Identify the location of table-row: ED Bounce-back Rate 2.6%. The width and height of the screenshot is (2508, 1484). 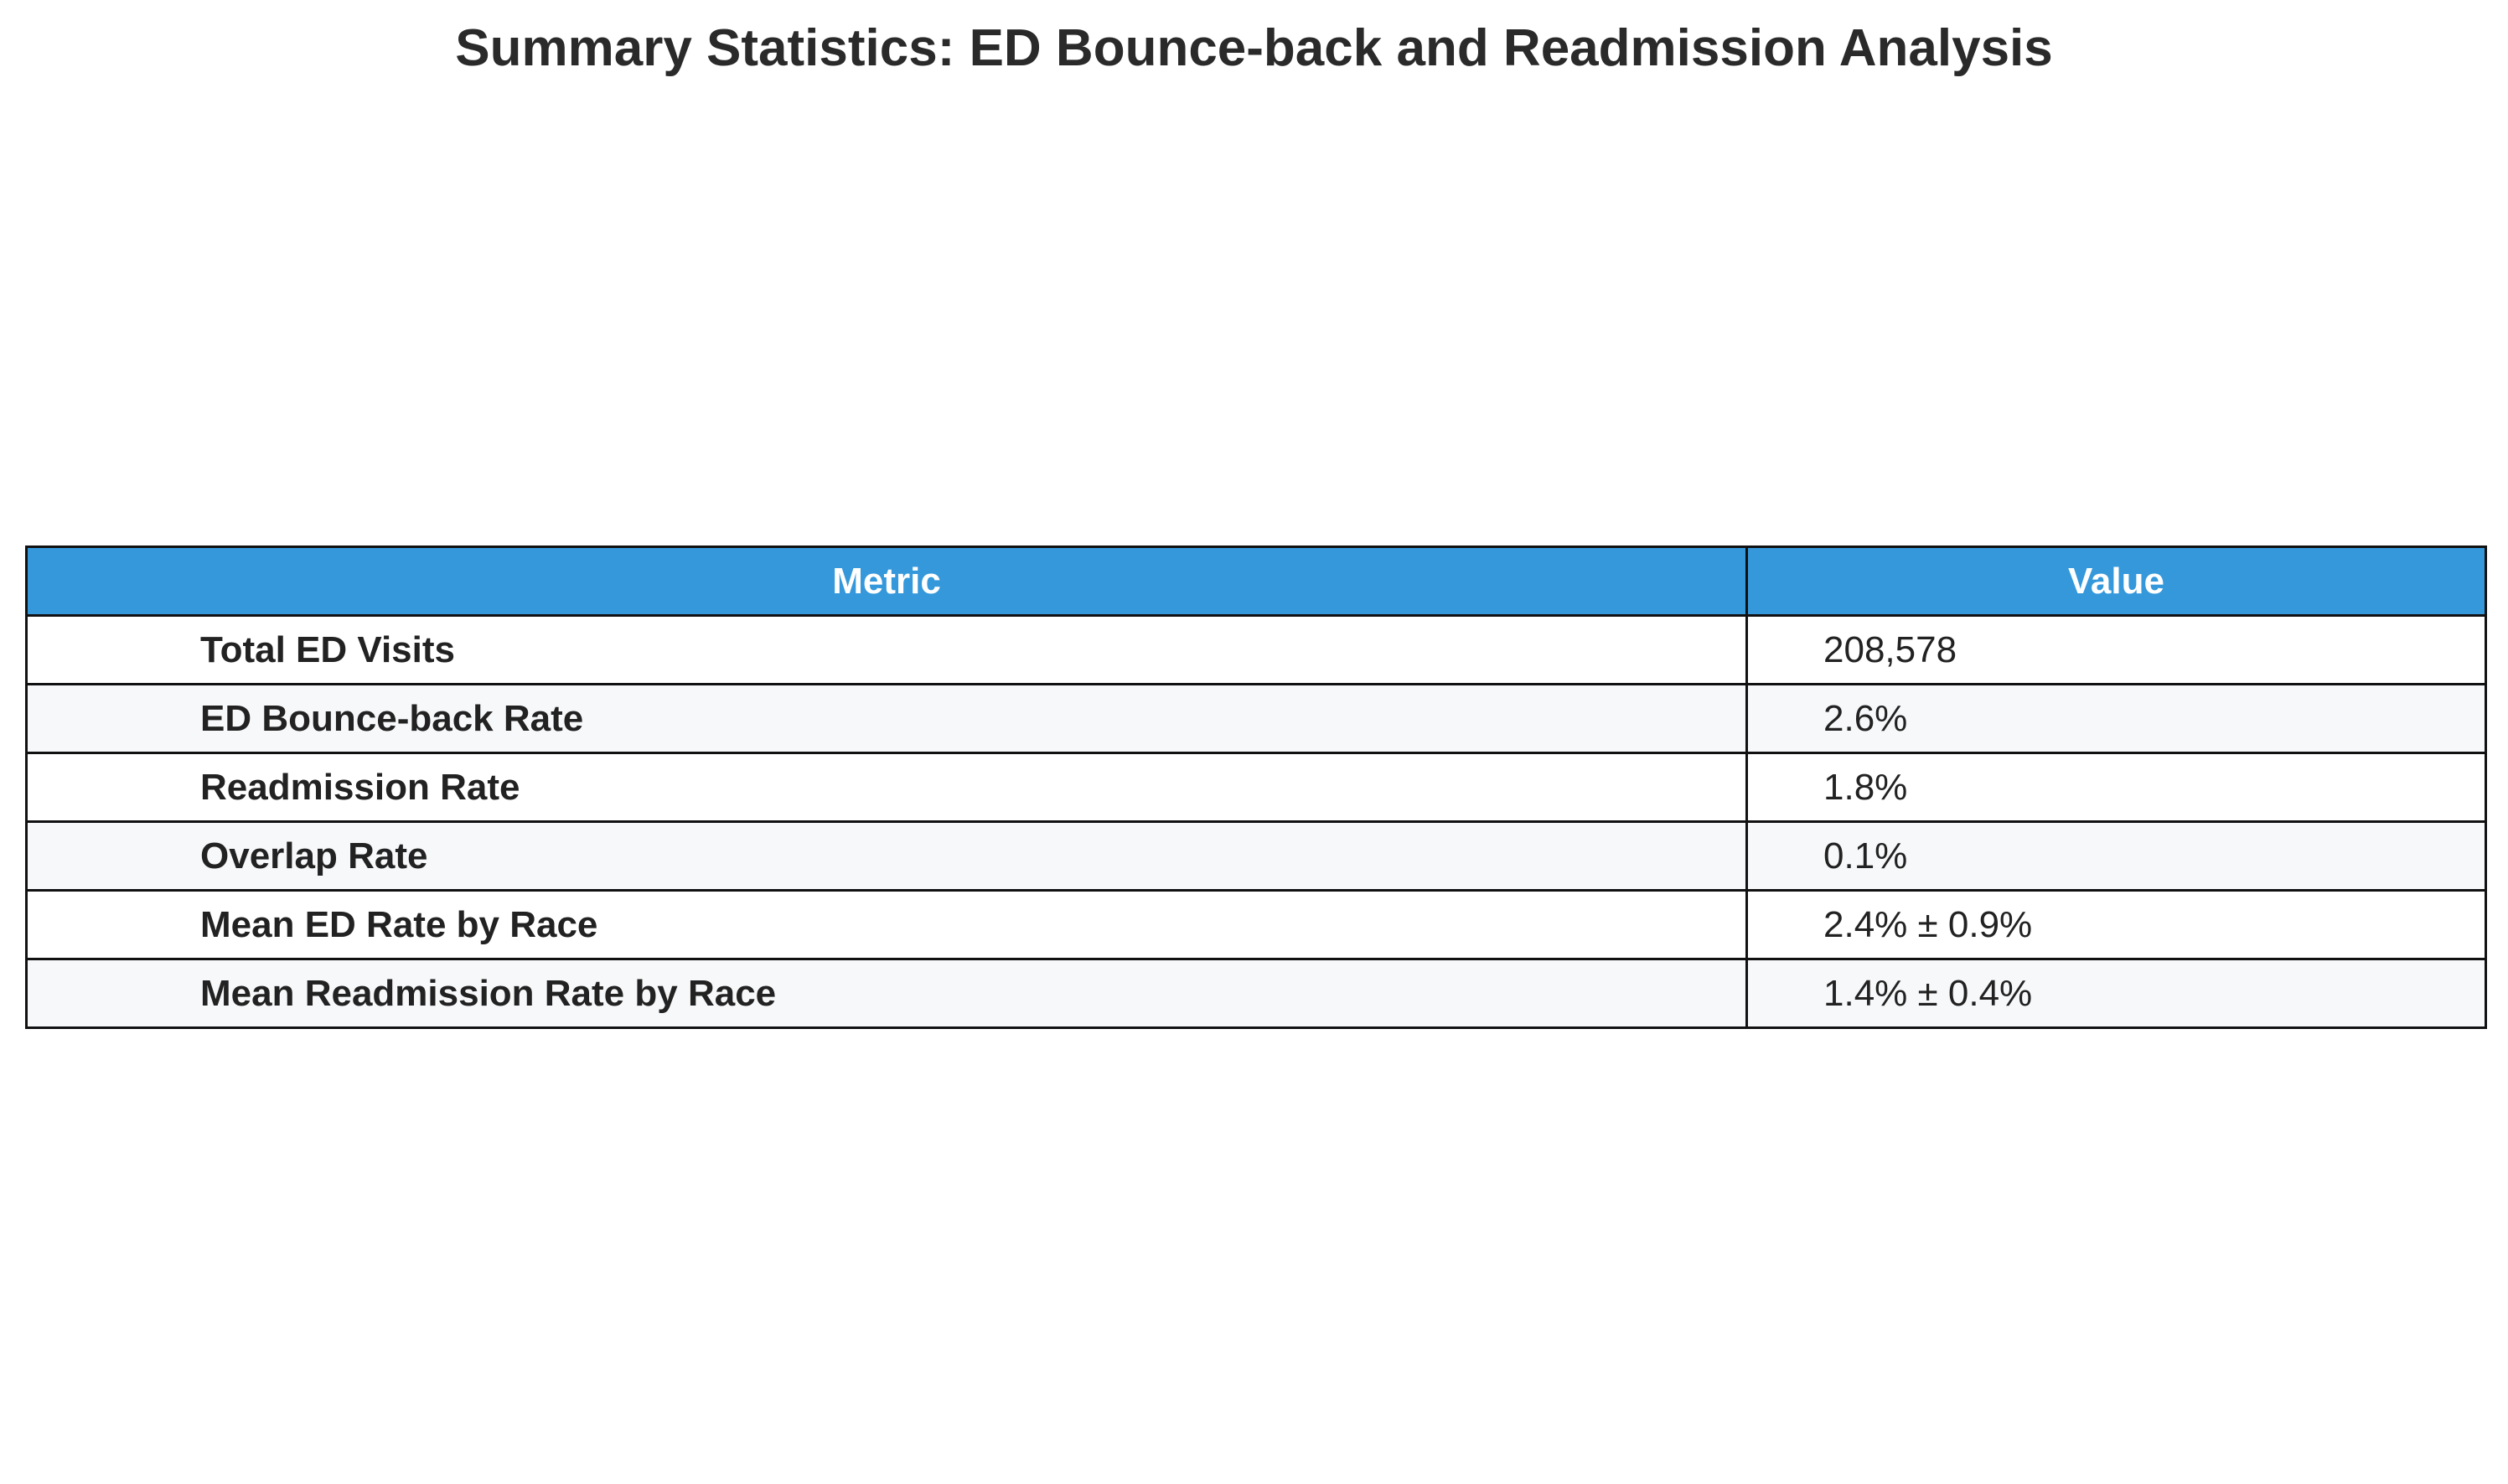
(1256, 719).